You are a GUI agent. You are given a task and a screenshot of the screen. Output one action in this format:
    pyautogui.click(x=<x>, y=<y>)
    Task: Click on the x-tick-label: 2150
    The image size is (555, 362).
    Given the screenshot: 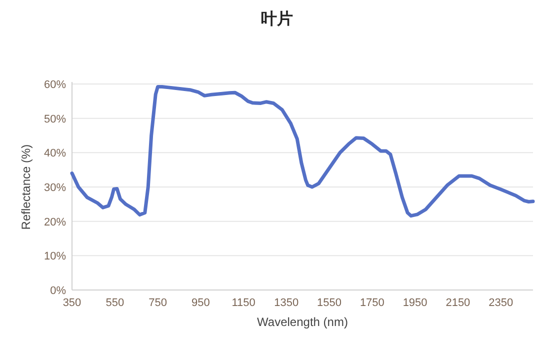 What is the action you would take?
    pyautogui.click(x=458, y=303)
    